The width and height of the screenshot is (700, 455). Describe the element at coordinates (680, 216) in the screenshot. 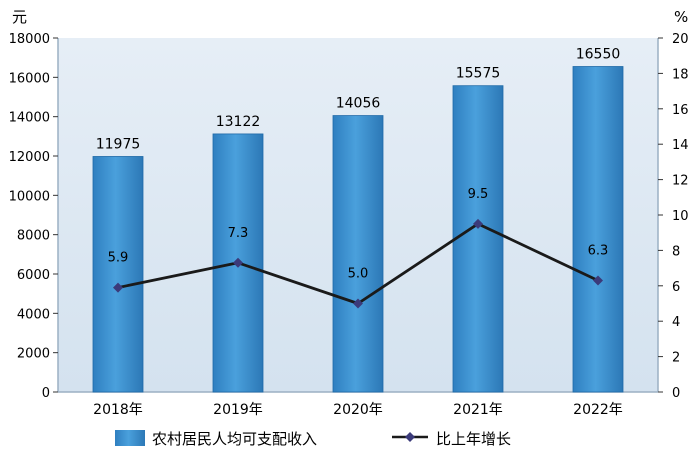

I see `right-tick-label: 10` at that location.